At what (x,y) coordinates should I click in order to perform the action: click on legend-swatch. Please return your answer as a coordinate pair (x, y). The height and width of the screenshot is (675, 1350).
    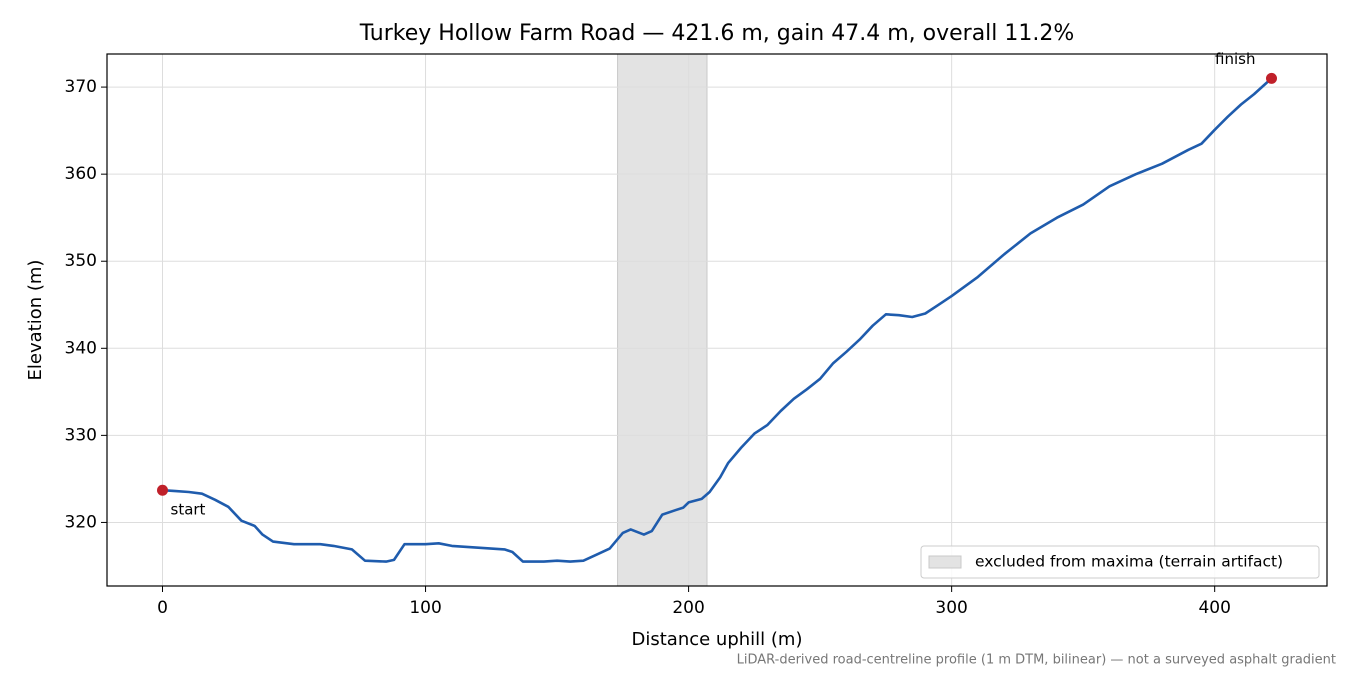
    Looking at the image, I should click on (945, 562).